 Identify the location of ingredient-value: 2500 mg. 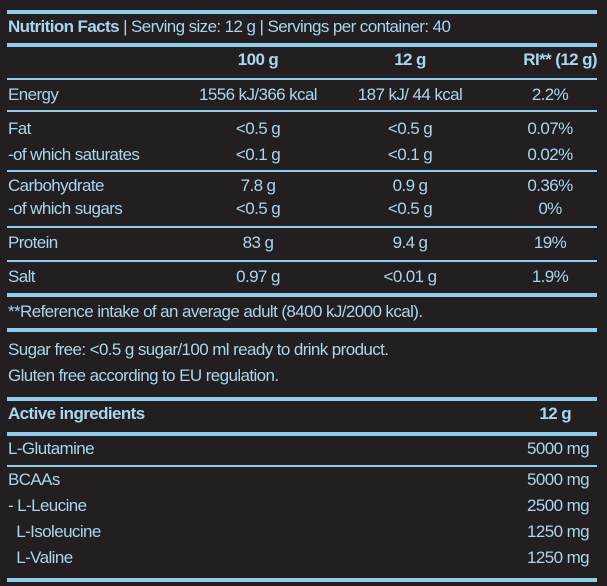
(558, 505).